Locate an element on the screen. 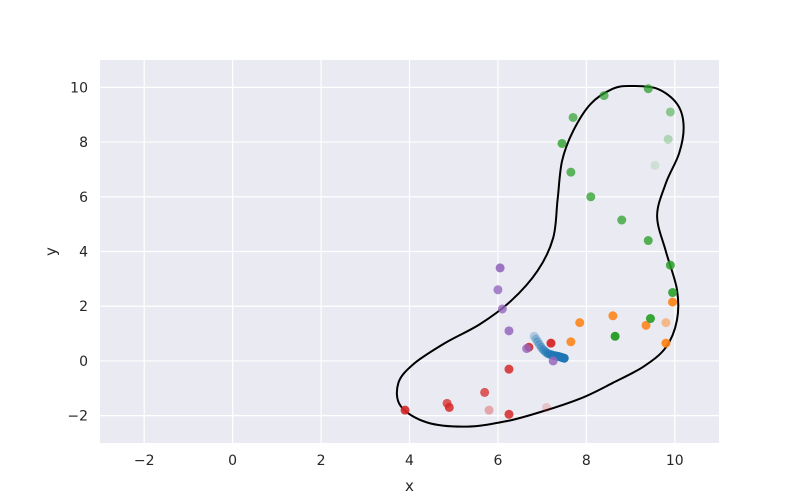 The height and width of the screenshot is (500, 800). x-tick-label: 8 is located at coordinates (586, 461).